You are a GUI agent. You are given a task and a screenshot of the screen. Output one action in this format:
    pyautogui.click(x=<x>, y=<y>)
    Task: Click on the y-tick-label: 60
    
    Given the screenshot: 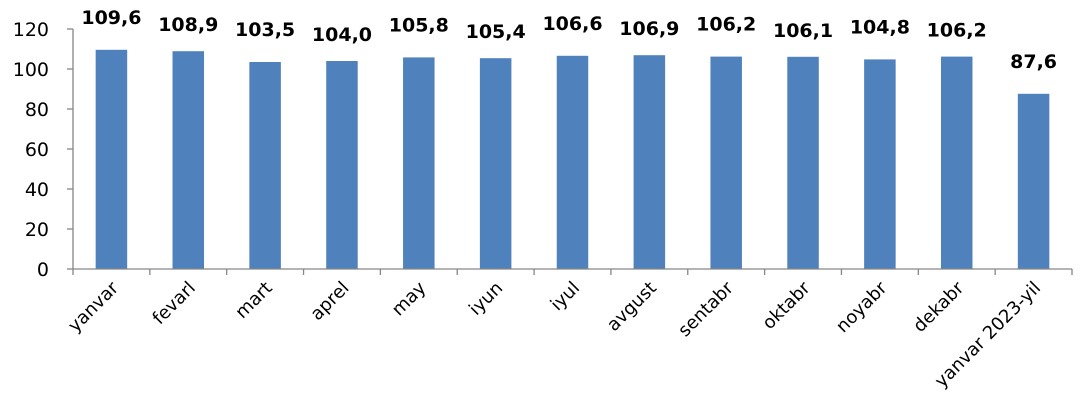 What is the action you would take?
    pyautogui.click(x=37, y=150)
    